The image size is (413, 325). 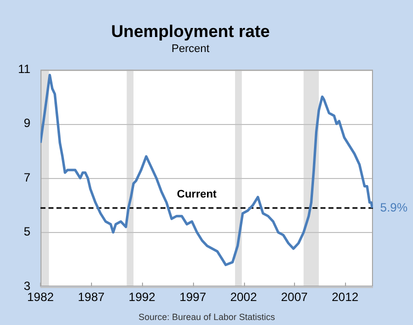 What do you see at coordinates (190, 31) in the screenshot?
I see `chart-title: Unemployment rate` at bounding box center [190, 31].